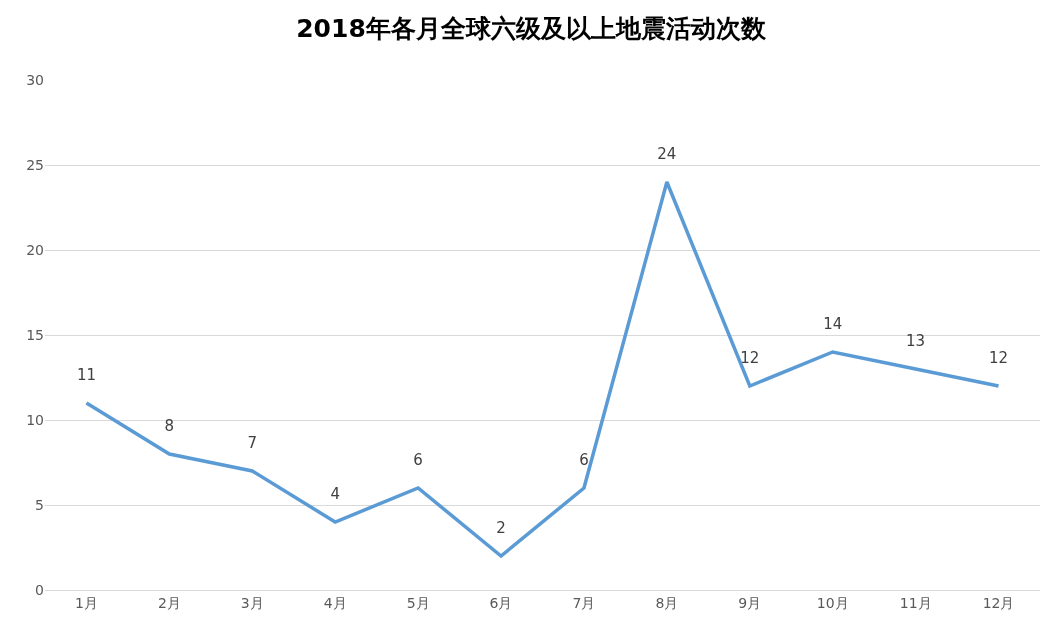 The height and width of the screenshot is (638, 1062). What do you see at coordinates (335, 602) in the screenshot?
I see `x-tick-label: 4月` at bounding box center [335, 602].